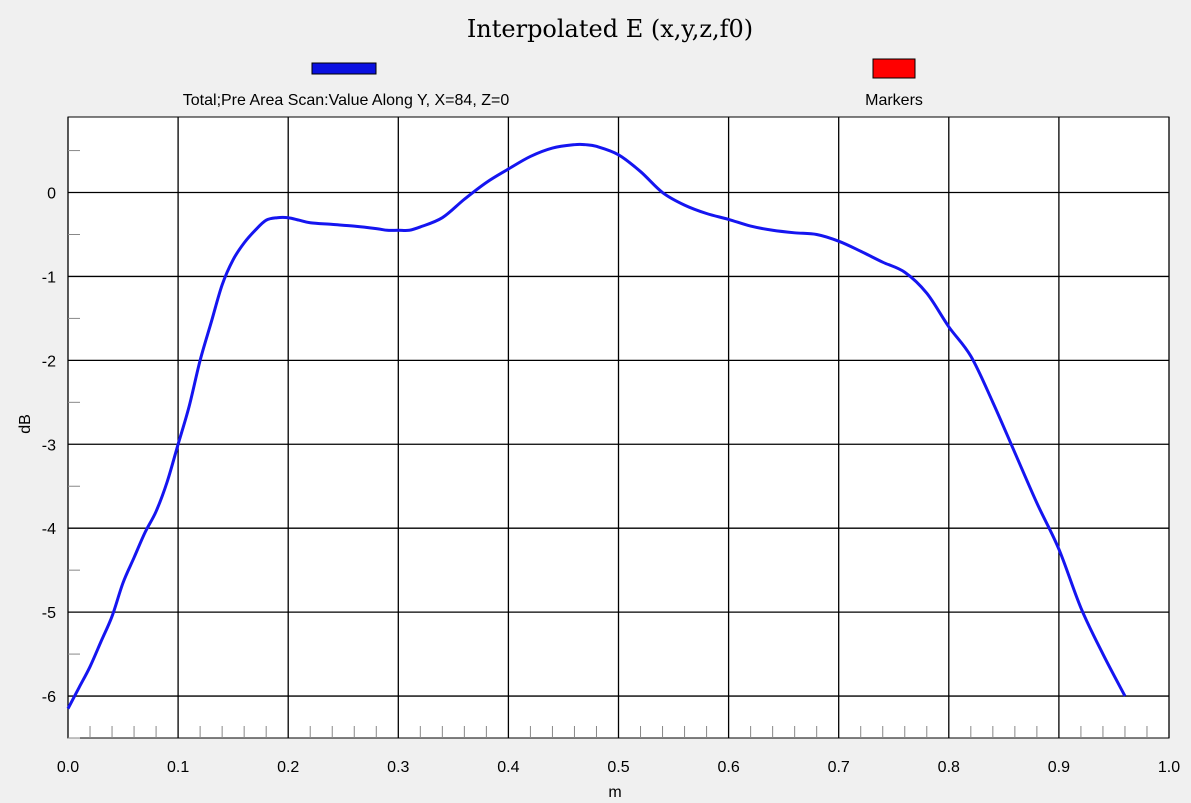 Image resolution: width=1191 pixels, height=803 pixels. I want to click on x-tick-label: 0.1, so click(178, 767).